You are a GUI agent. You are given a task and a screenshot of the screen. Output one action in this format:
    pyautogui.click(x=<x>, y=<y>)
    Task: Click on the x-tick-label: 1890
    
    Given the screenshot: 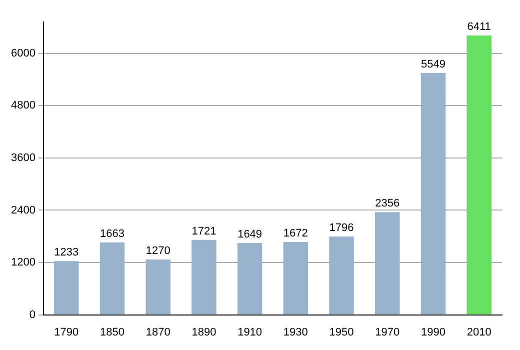 What is the action you would take?
    pyautogui.click(x=204, y=332)
    